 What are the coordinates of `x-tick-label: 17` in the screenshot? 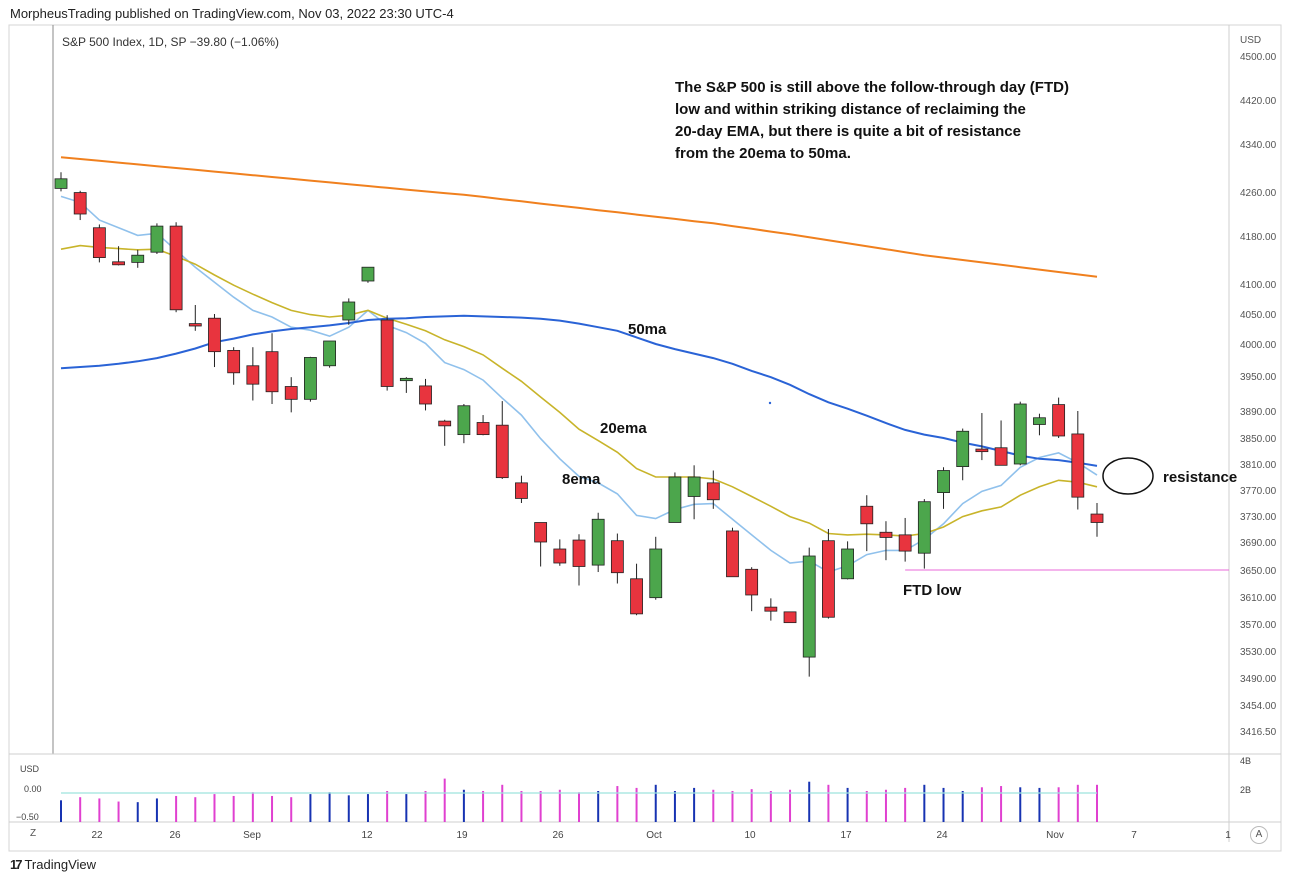 It's located at (846, 835).